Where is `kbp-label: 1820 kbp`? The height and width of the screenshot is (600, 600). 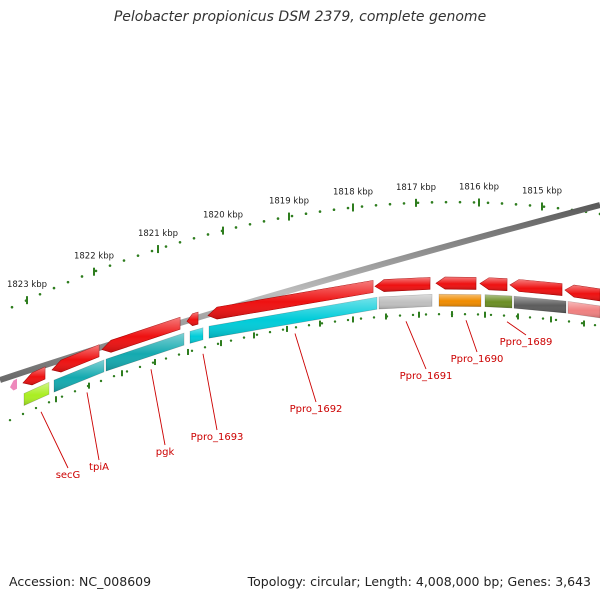
kbp-label: 1820 kbp is located at coordinates (223, 216).